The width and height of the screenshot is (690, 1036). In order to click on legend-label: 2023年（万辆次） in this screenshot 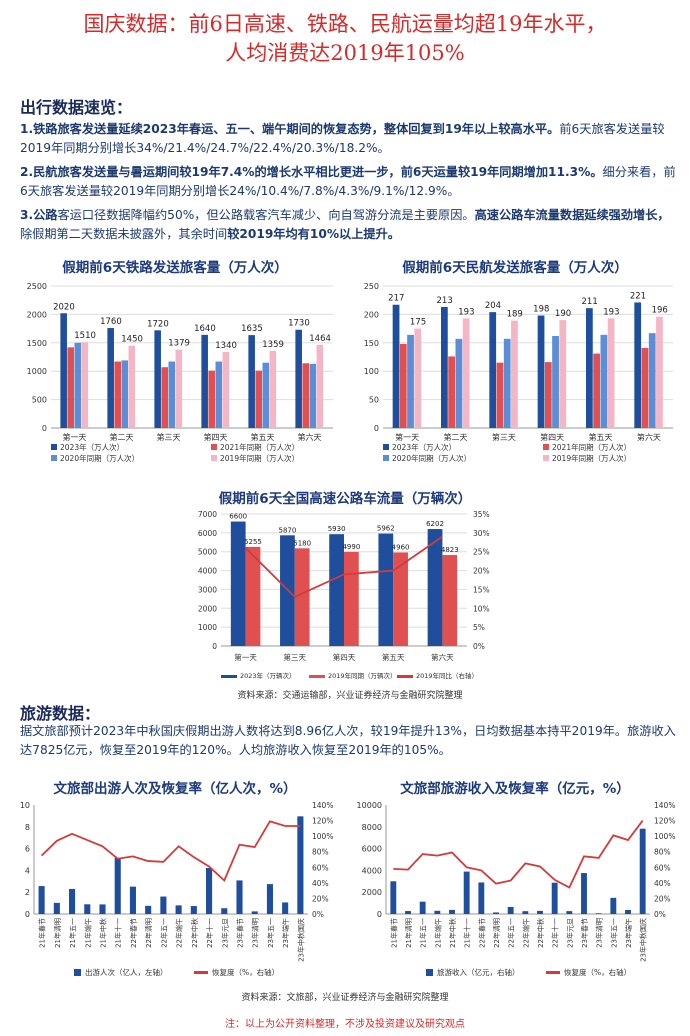, I will do `click(268, 675)`.